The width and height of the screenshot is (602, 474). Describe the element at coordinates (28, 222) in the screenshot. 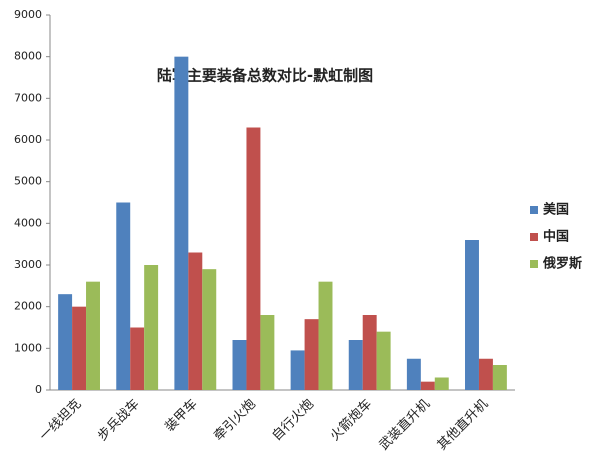

I see `y-tick-label: 4000` at that location.